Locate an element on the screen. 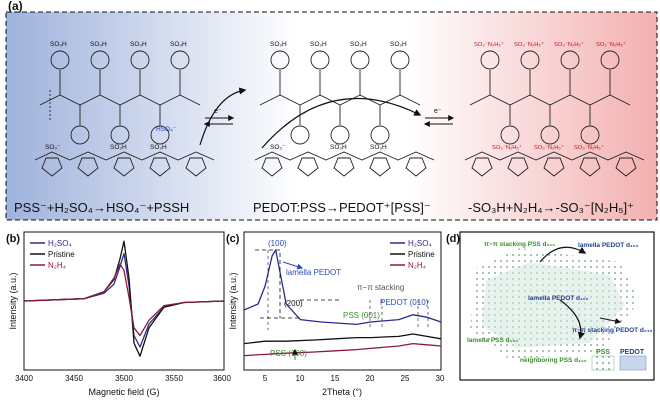 This screenshot has height=403, width=660. pss-chain-right is located at coordinates (550, 97).